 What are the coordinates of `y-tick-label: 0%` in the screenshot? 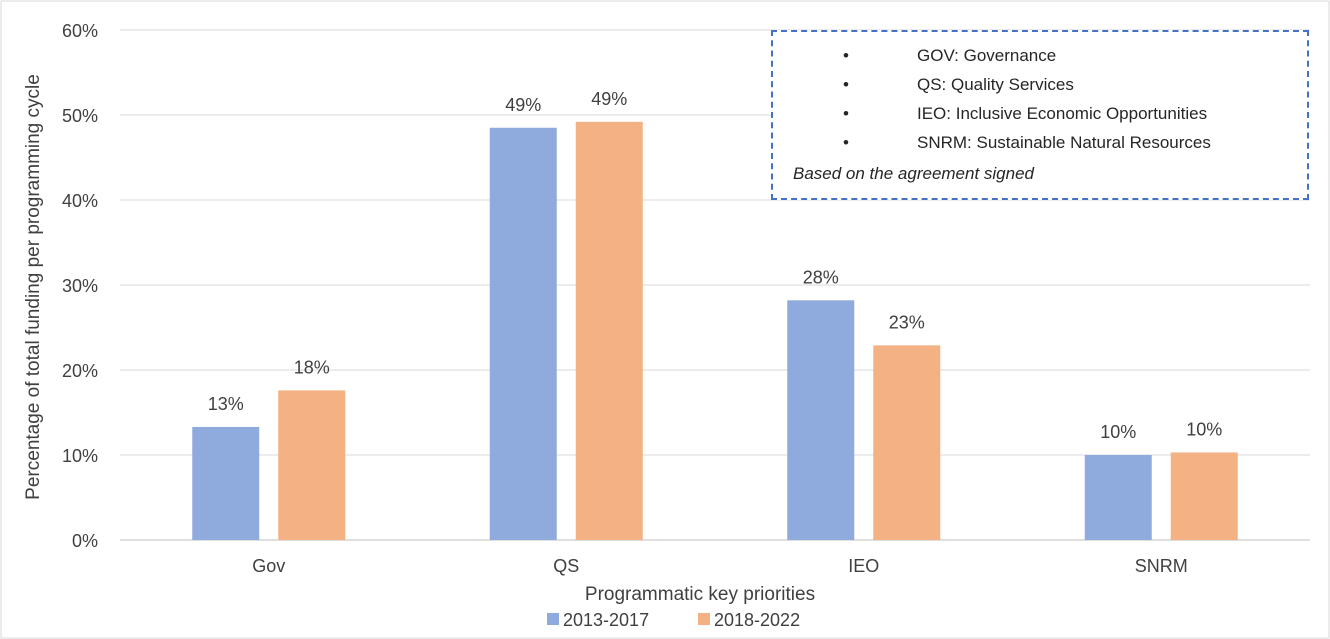 It's located at (85, 541).